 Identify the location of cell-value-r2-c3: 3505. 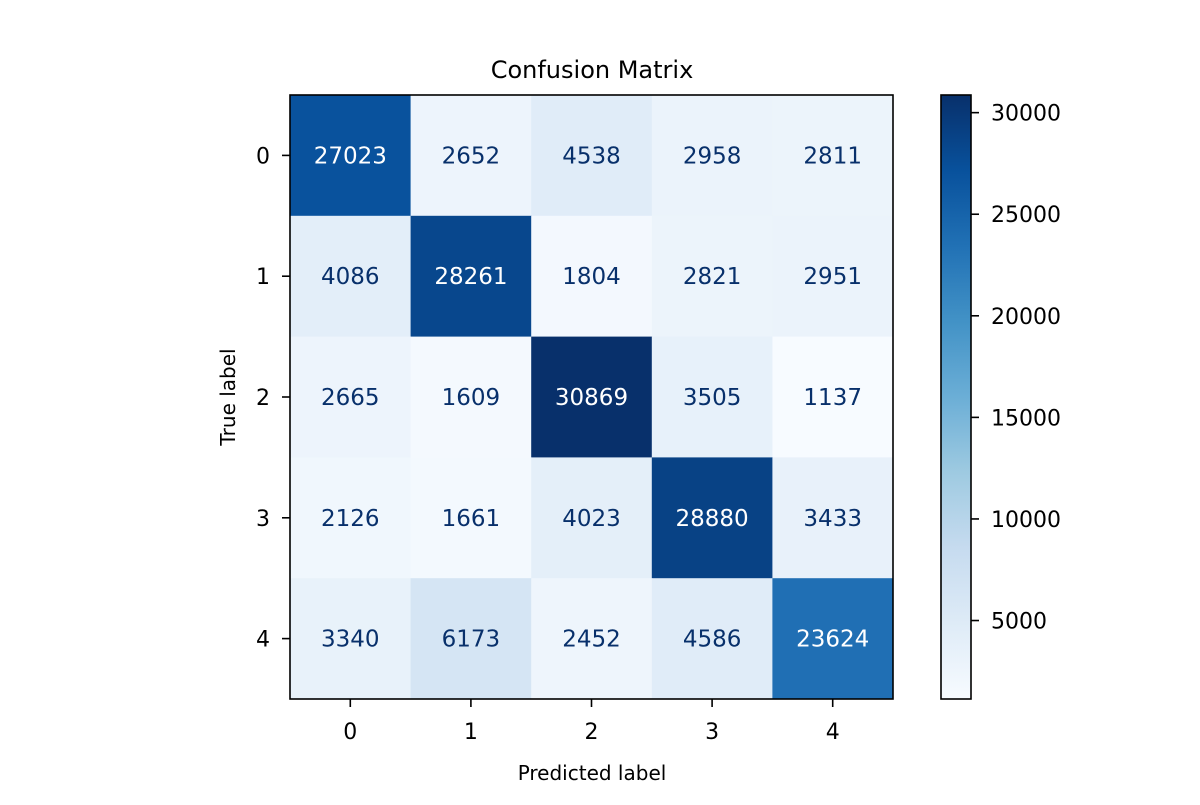
(712, 398).